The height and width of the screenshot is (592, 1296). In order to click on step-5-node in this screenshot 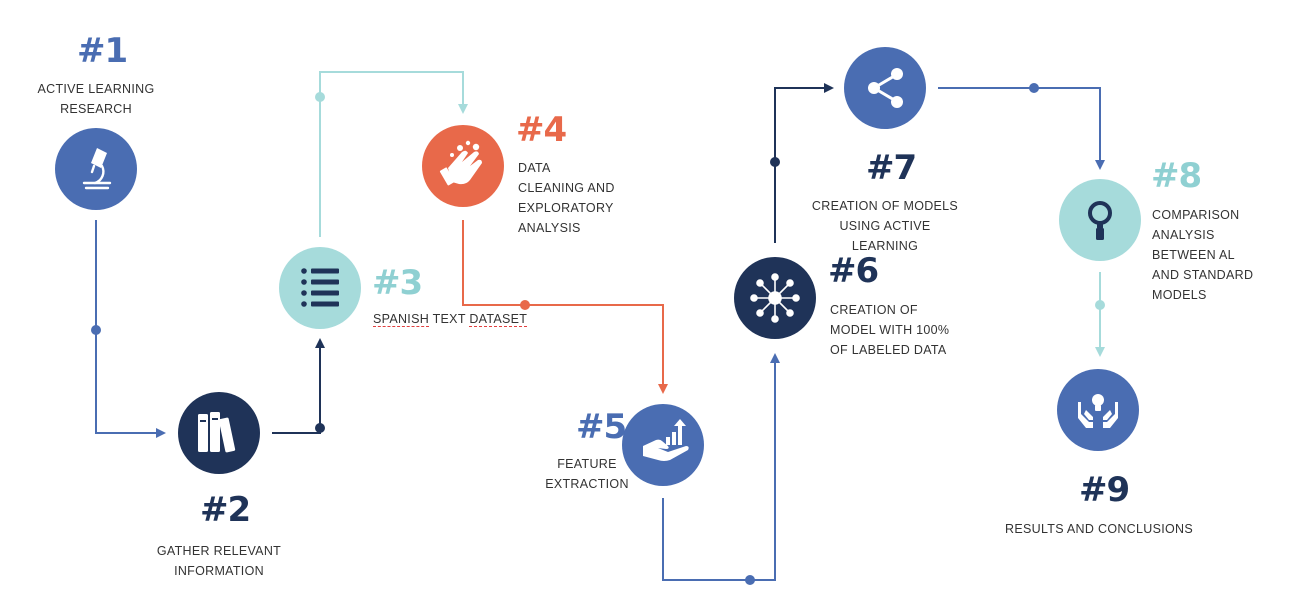, I will do `click(663, 445)`.